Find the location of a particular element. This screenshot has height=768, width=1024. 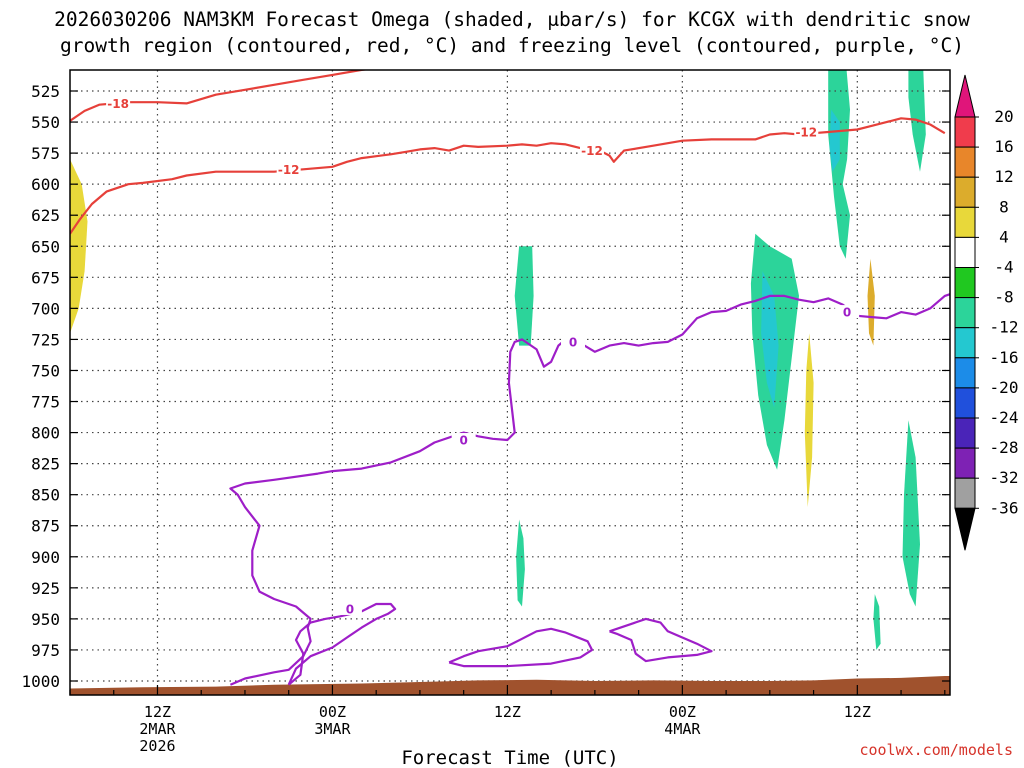

y-tick-label-725: 725 is located at coordinates (45, 339).